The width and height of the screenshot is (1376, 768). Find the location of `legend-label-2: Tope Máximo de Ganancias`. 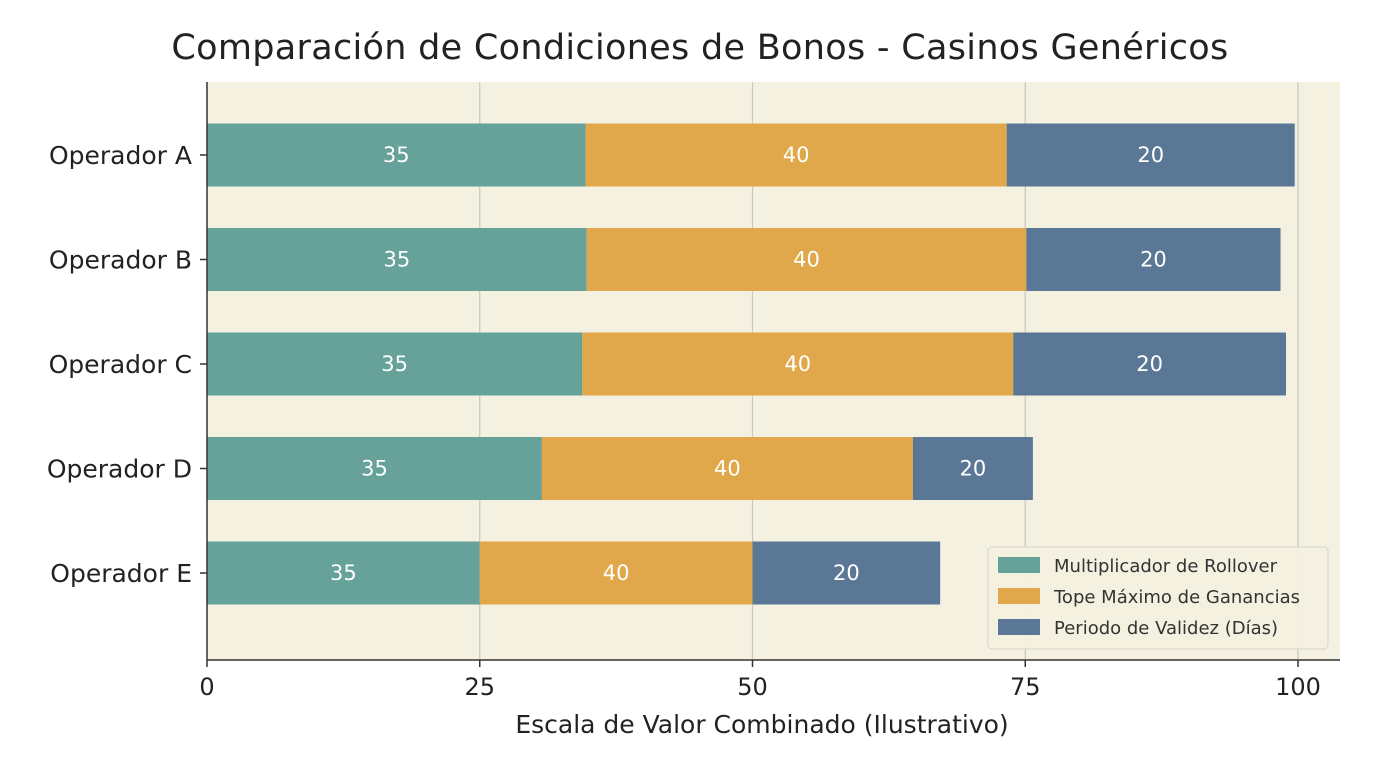

legend-label-2: Tope Máximo de Ganancias is located at coordinates (1176, 597).